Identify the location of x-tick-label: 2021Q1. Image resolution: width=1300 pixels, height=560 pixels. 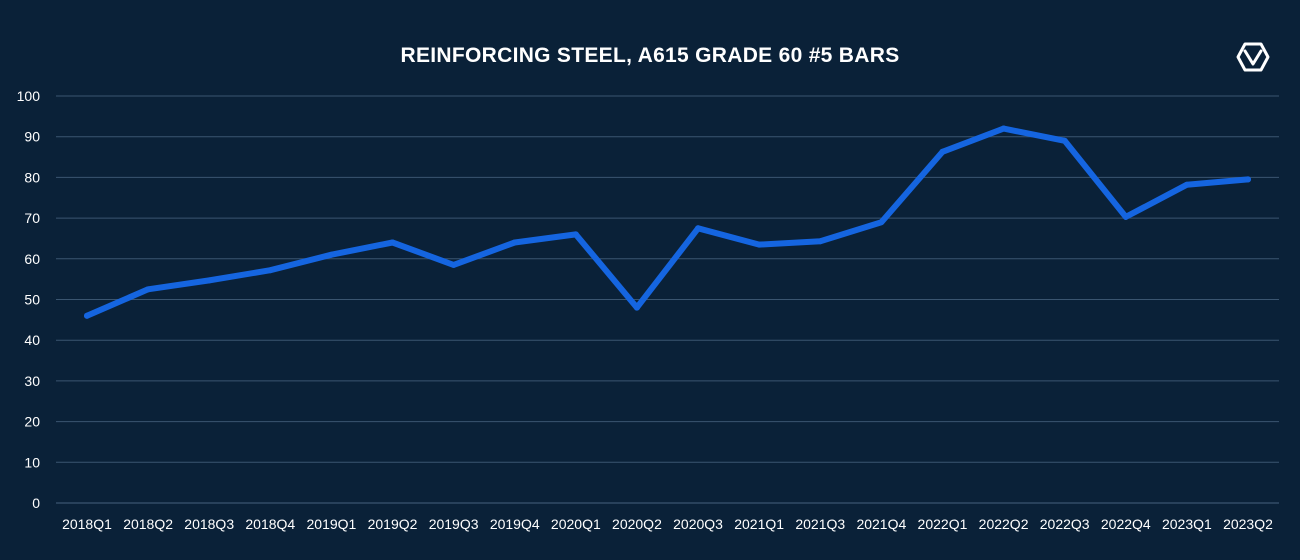
(759, 524).